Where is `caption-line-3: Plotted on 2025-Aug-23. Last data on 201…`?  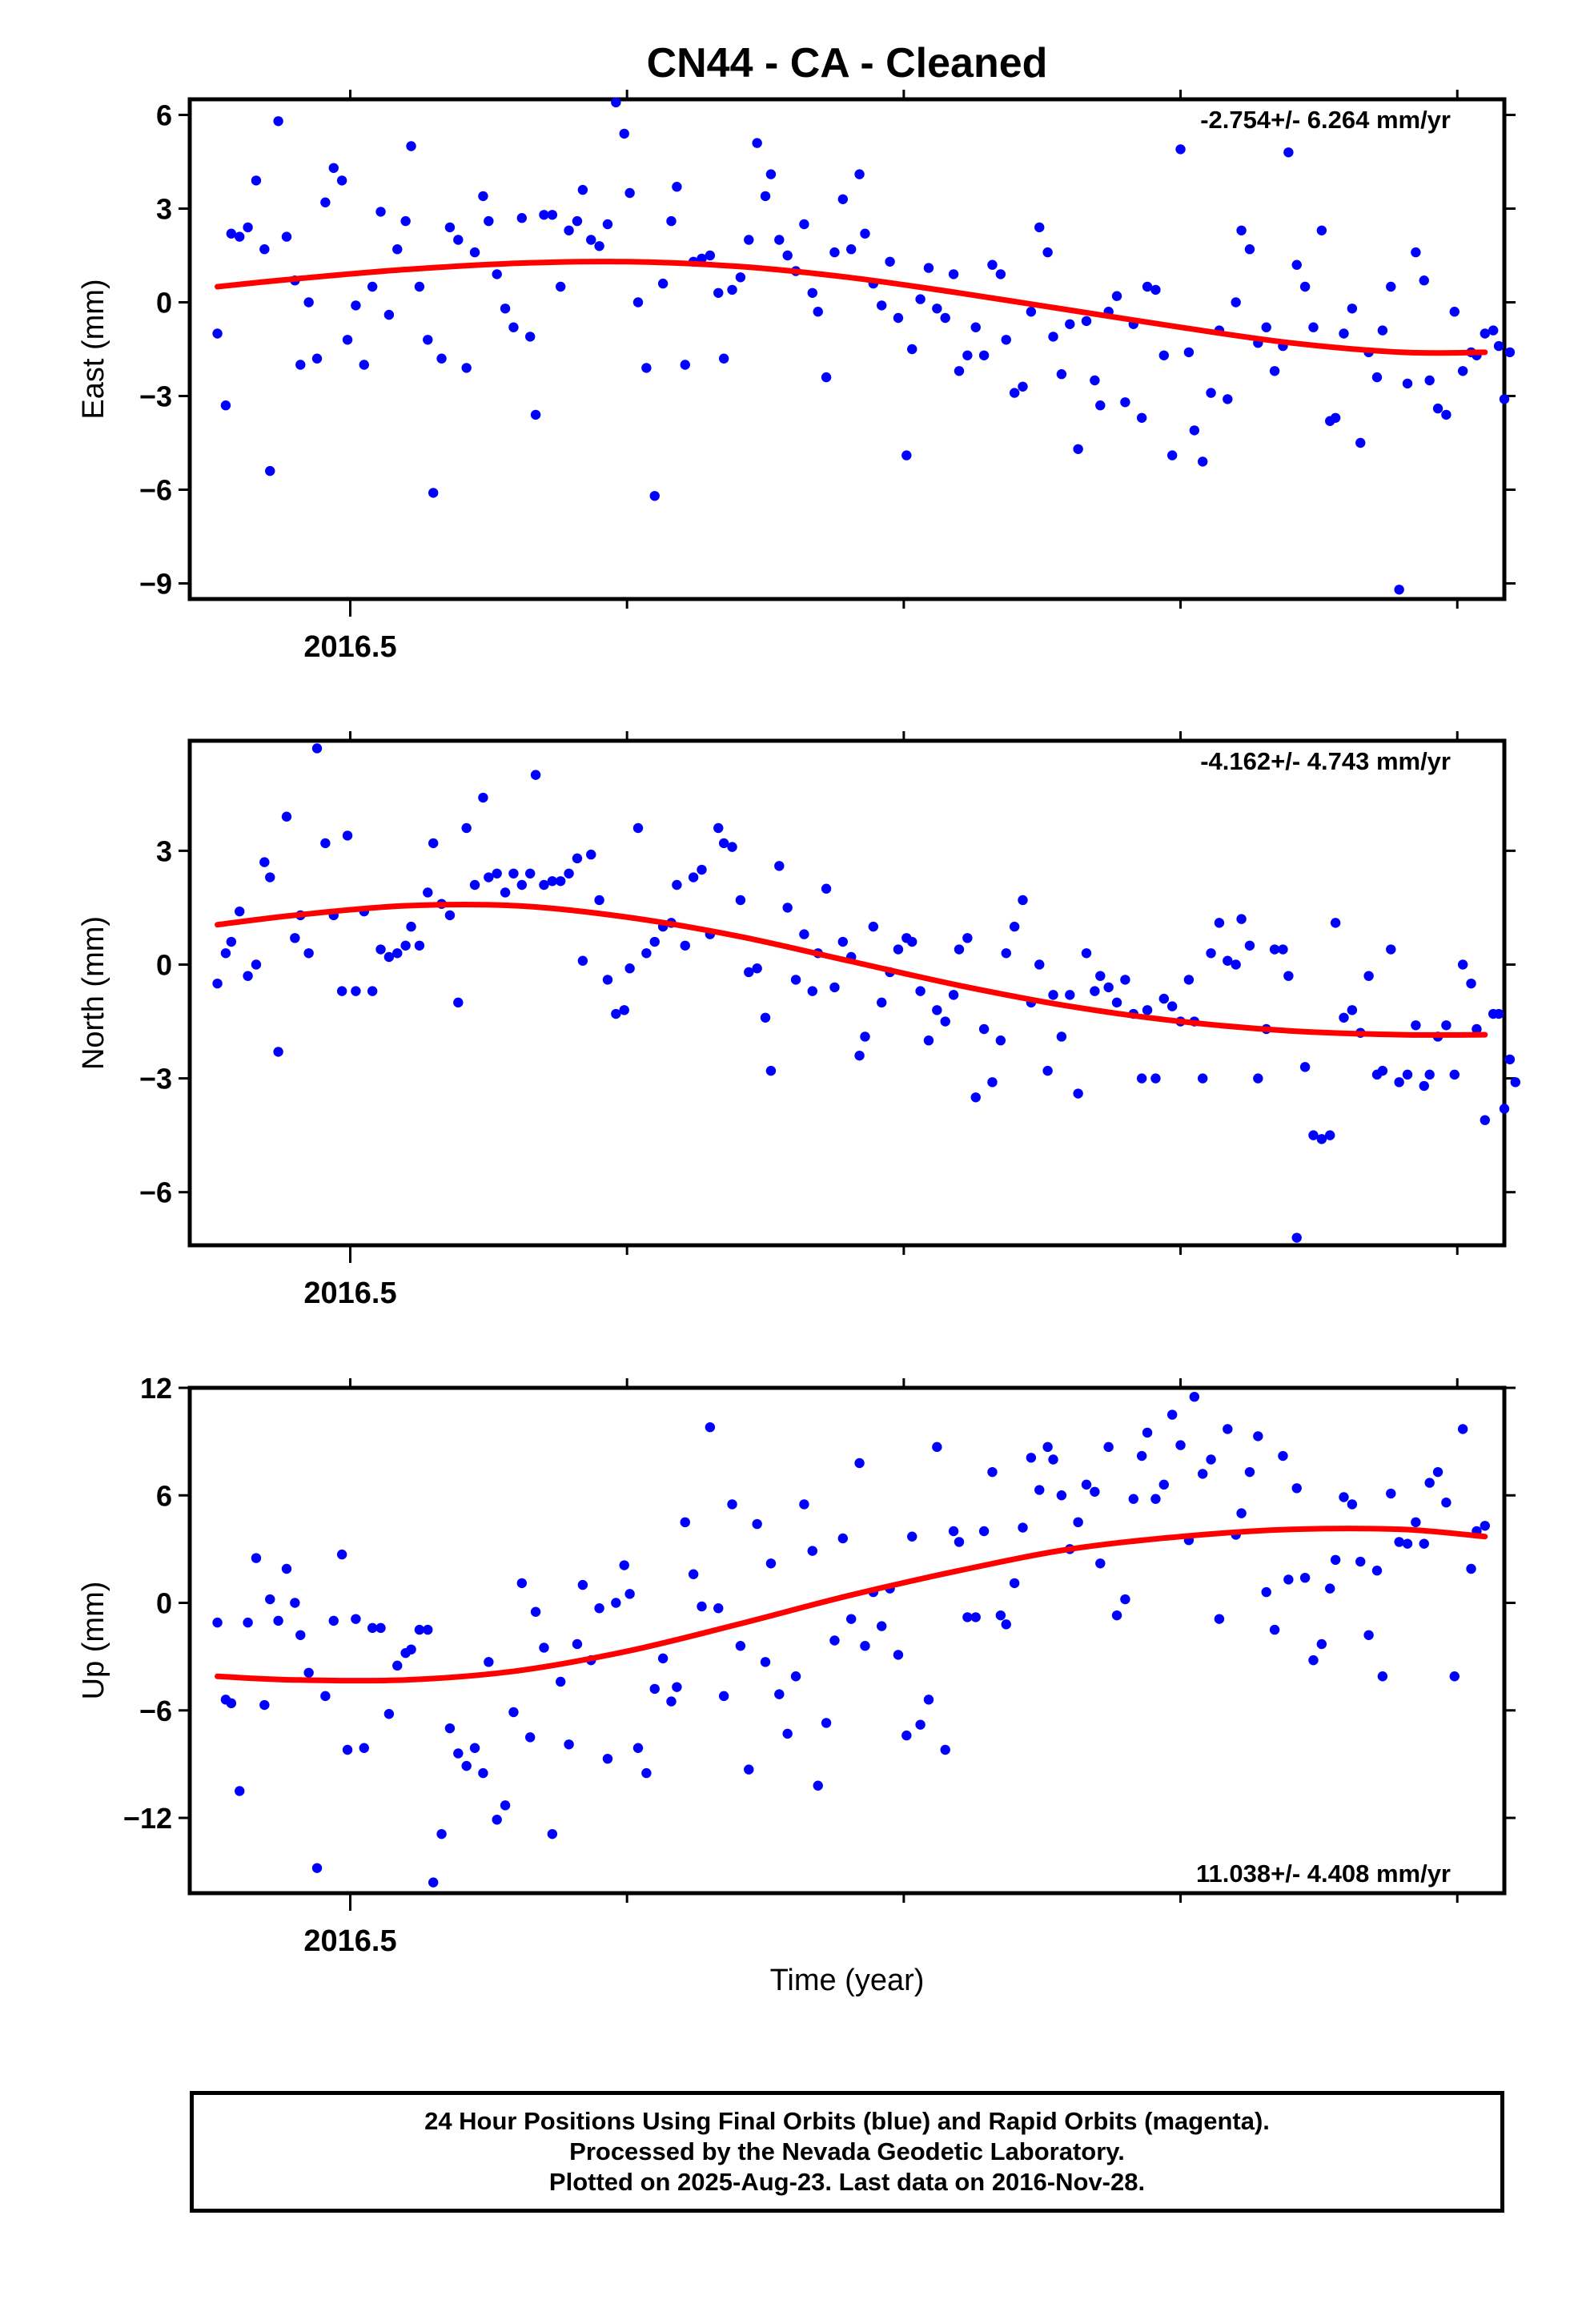 caption-line-3: Plotted on 2025-Aug-23. Last data on 201… is located at coordinates (847, 2182).